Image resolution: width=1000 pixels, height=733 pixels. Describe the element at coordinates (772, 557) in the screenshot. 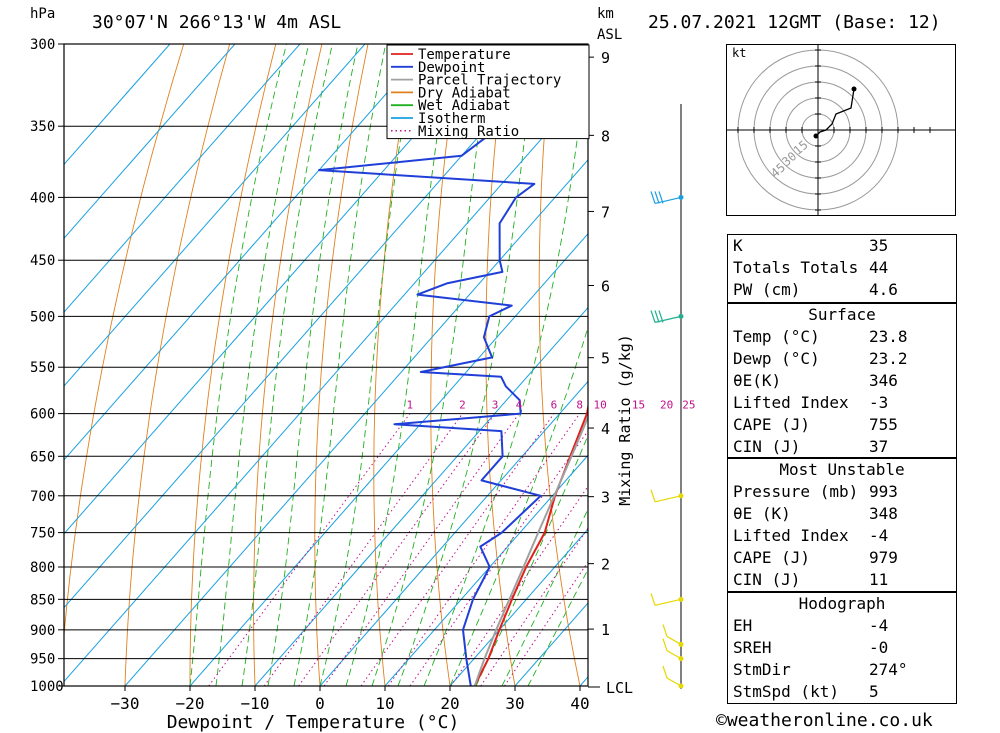

I see `mu-cape-label: CAPE (J)` at that location.